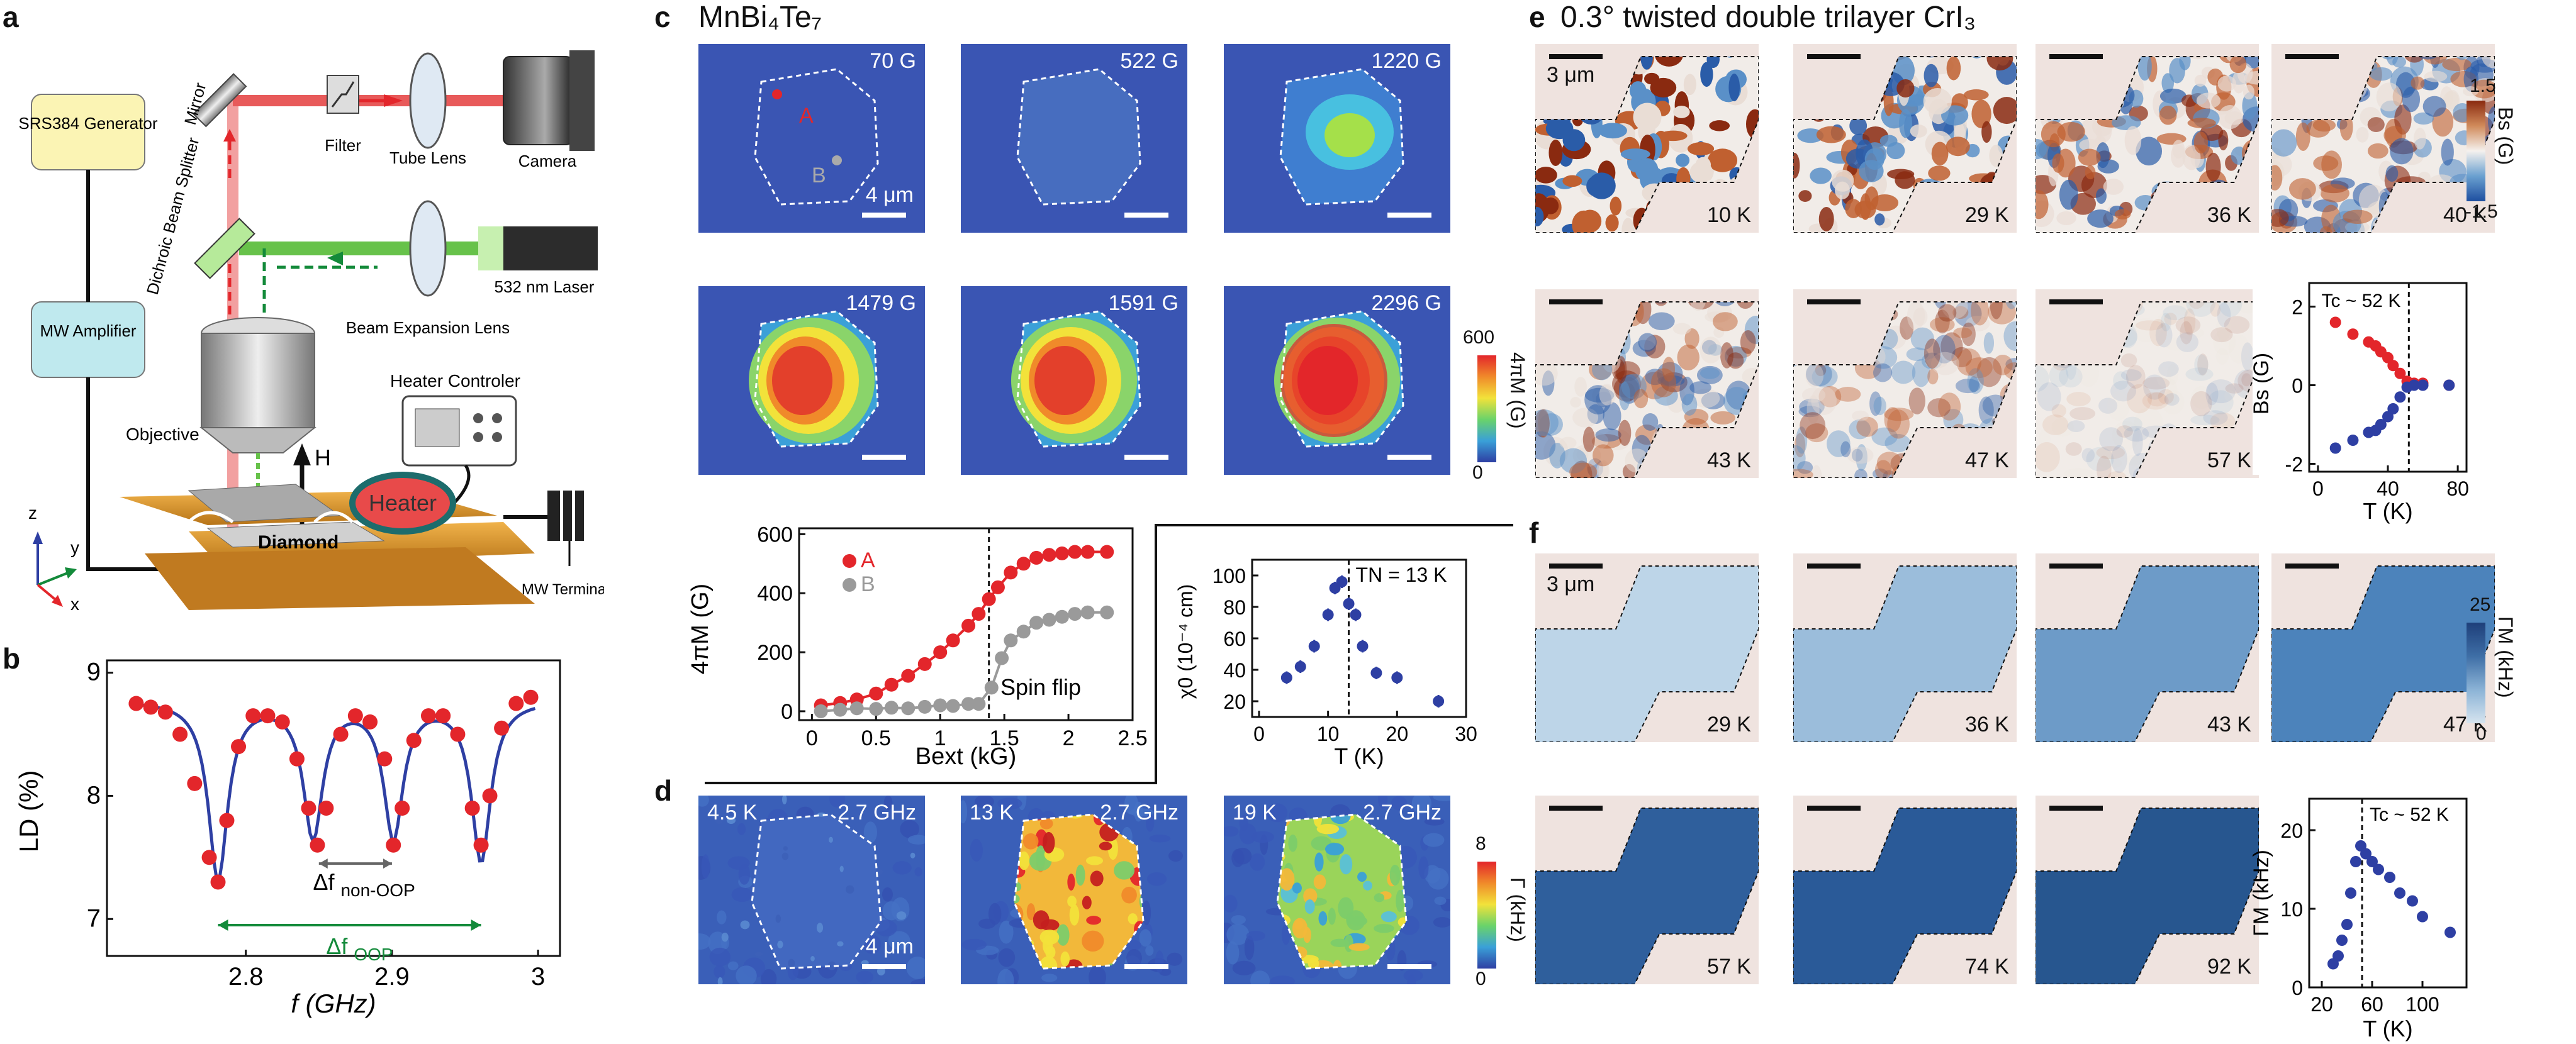 This screenshot has width=2576, height=1044. Describe the element at coordinates (889, 947) in the screenshot. I see `scale-label: 4 μm` at that location.